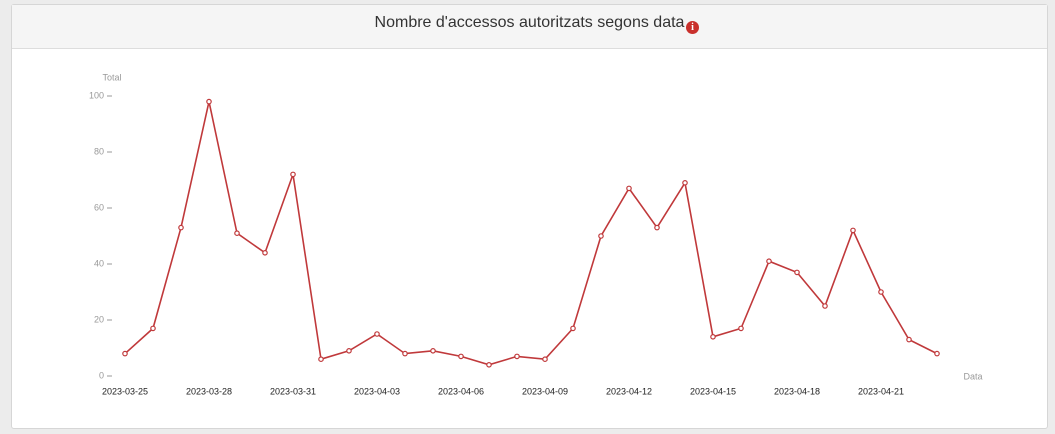  I want to click on y-tick-label: 40, so click(99, 263).